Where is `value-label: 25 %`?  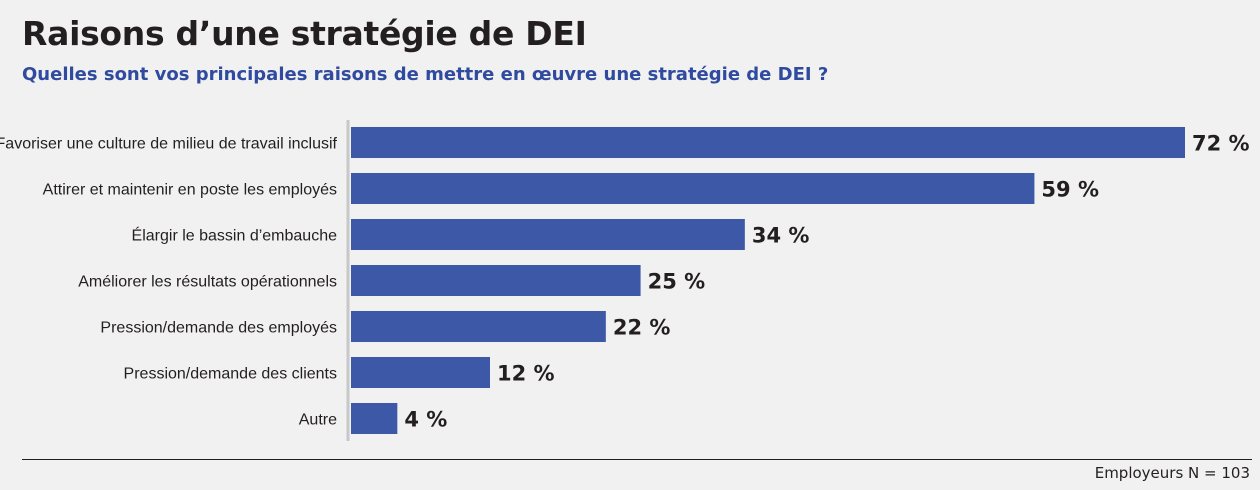 value-label: 25 % is located at coordinates (677, 282).